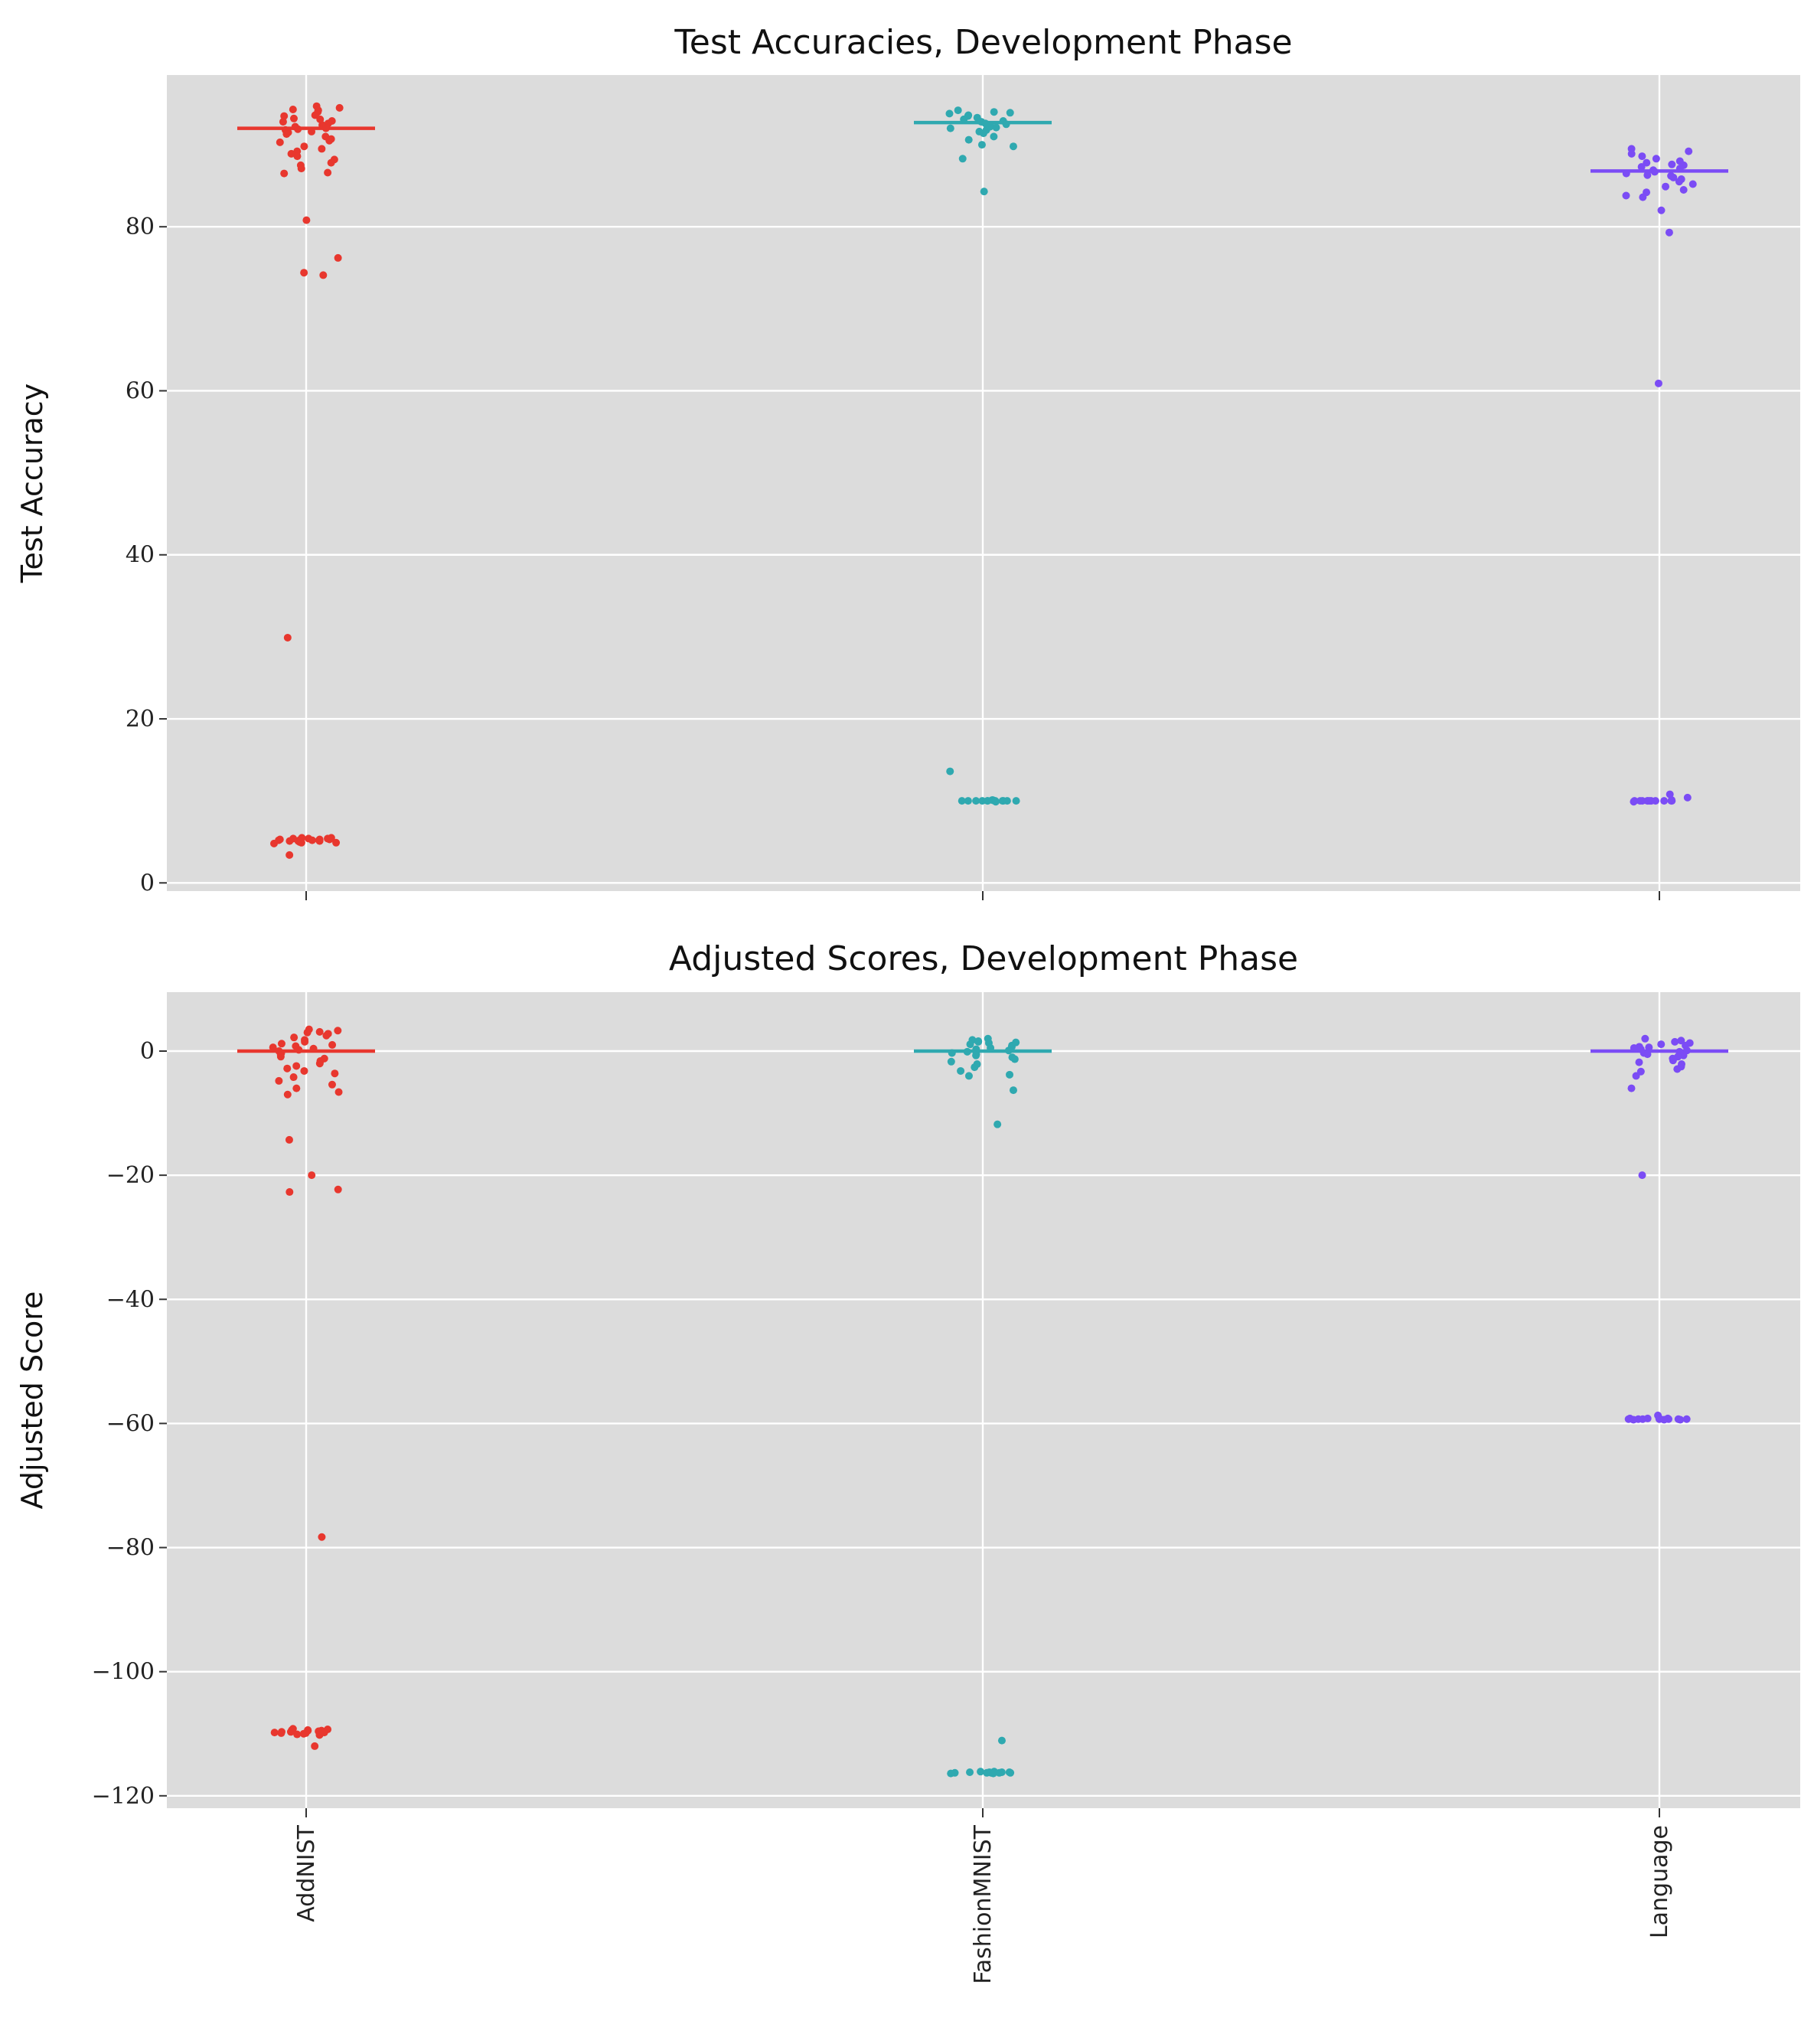  What do you see at coordinates (1659, 1881) in the screenshot?
I see `x-tick-label: Language` at bounding box center [1659, 1881].